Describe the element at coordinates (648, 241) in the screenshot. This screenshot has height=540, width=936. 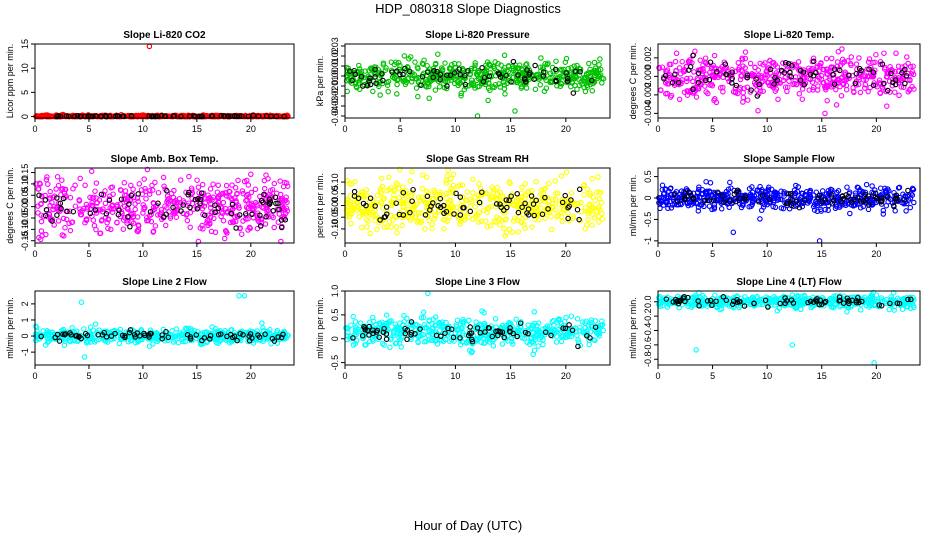
I see `y-tick-label: -1` at that location.